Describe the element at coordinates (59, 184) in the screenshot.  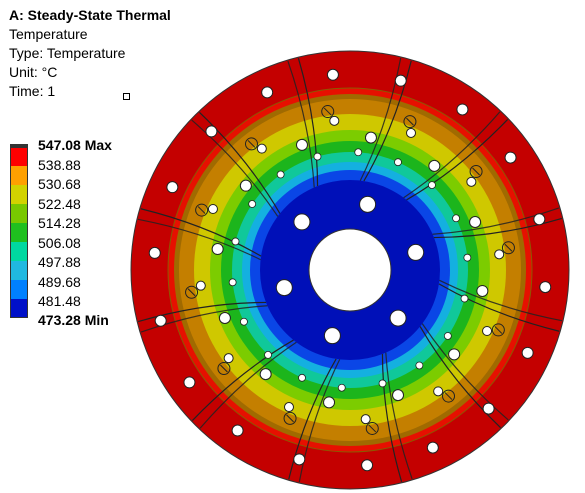
I see `legend-label: 530.68` at that location.